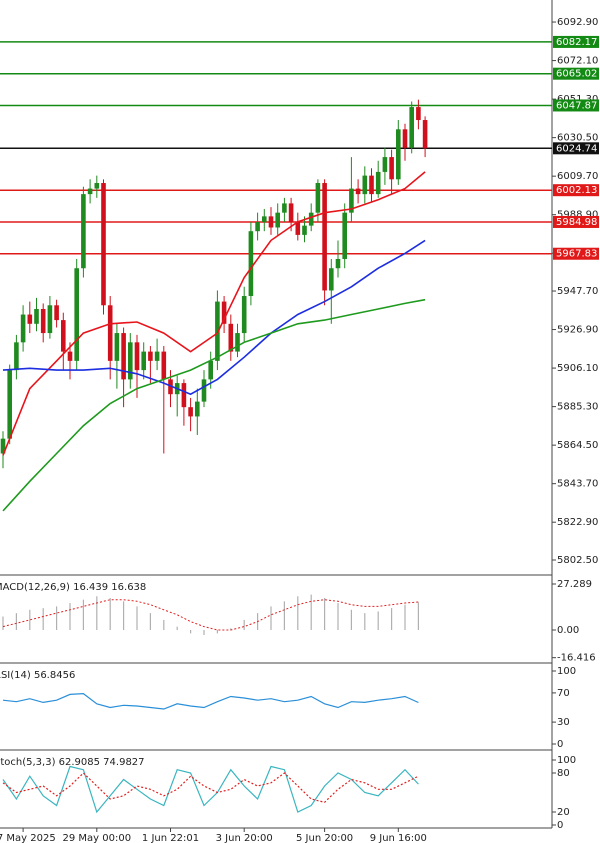 The height and width of the screenshot is (843, 600). Describe the element at coordinates (244, 838) in the screenshot. I see `x-tick-label: 3 Jun 20:00` at that location.